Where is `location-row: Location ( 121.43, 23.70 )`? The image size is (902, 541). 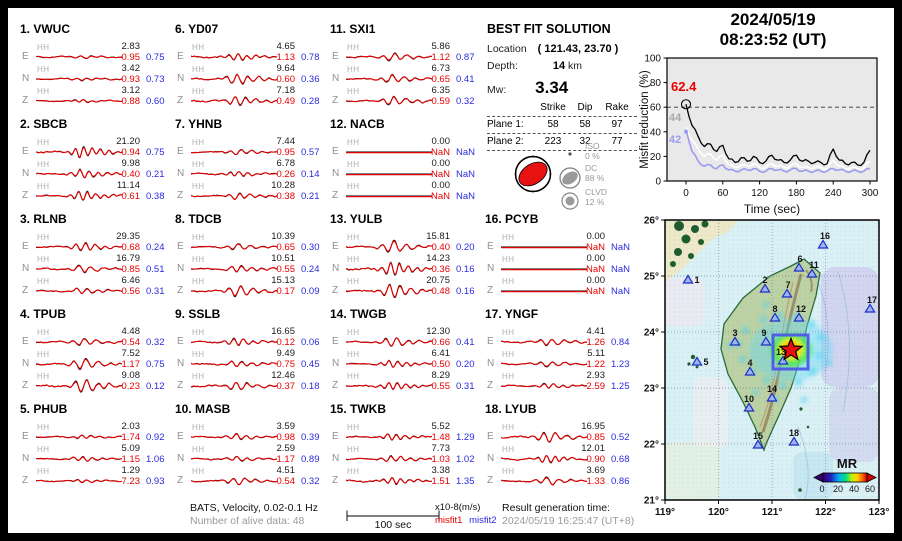
location-row: Location ( 121.43, 23.70 ) is located at coordinates (552, 49).